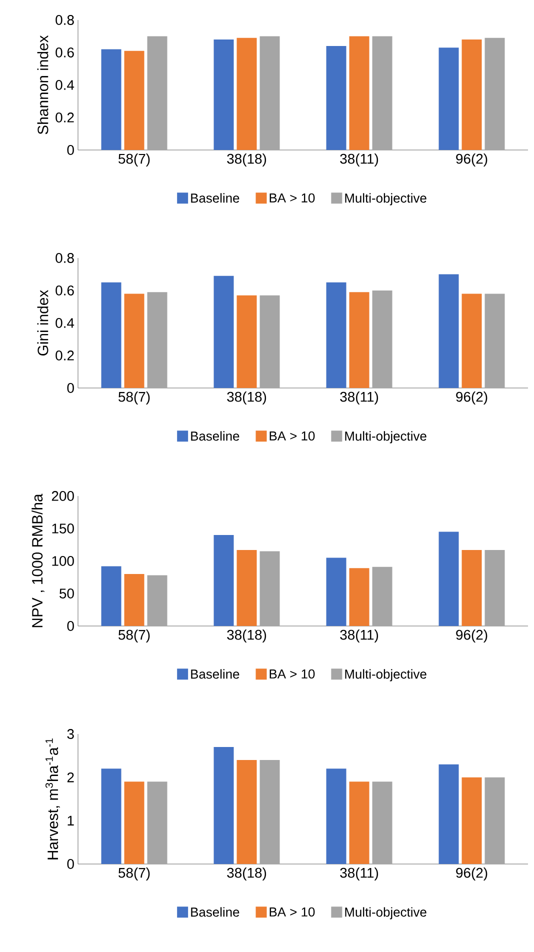  I want to click on y-axis-title: Harvest, m$^{3}$ha$^{-1}$a$^{-1}$, so click(52, 799).